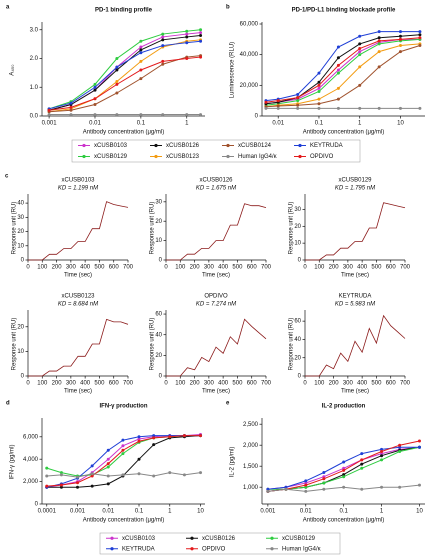 The height and width of the screenshot is (556, 431). Describe the element at coordinates (31, 437) in the screenshot. I see `y-tick-label: 6,000` at that location.